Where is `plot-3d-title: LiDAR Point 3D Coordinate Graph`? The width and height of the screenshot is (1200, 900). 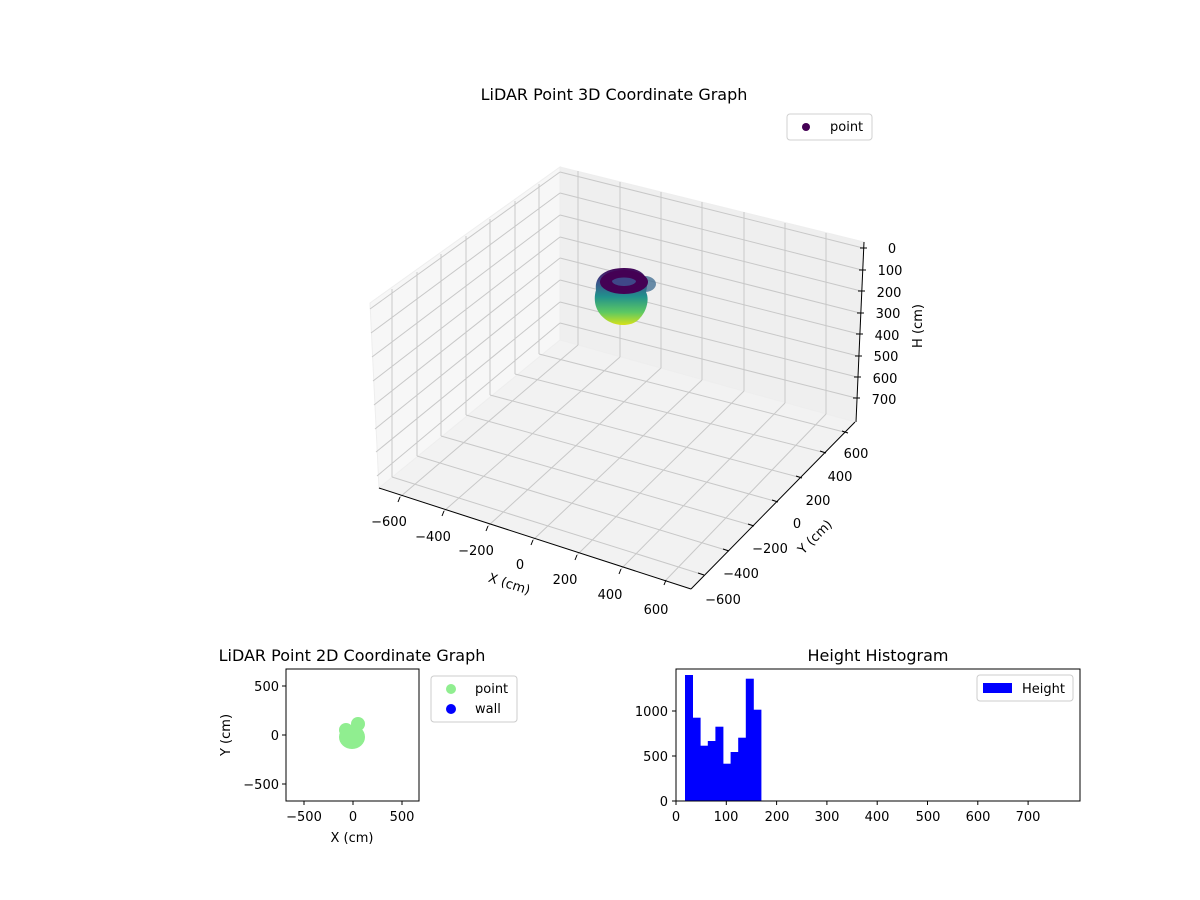
plot-3d-title: LiDAR Point 3D Coordinate Graph is located at coordinates (614, 94).